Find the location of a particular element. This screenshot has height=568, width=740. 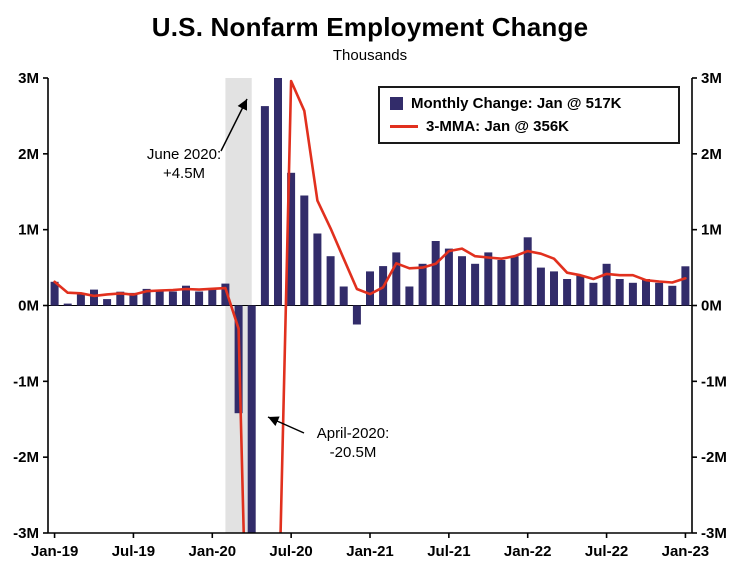

y-tick-label-right: 2M is located at coordinates (711, 154).